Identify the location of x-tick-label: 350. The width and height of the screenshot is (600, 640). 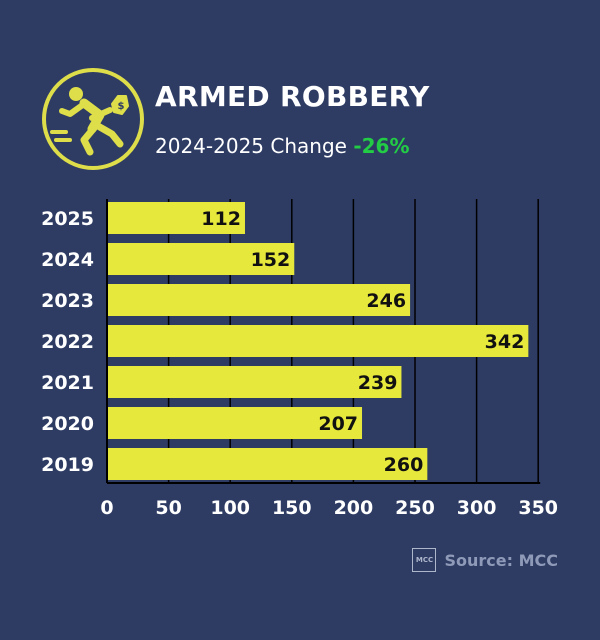
(538, 508).